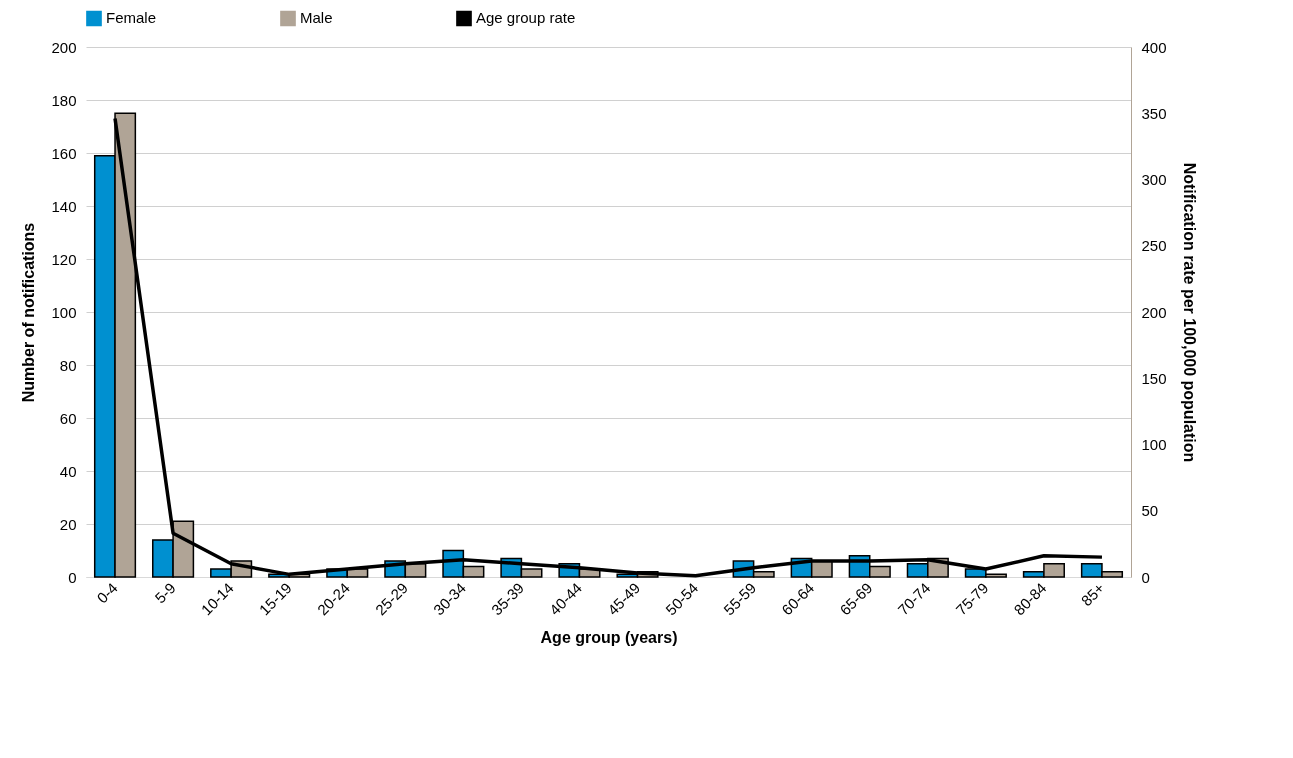 Image resolution: width=1293 pixels, height=758 pixels. Describe the element at coordinates (72, 577) in the screenshot. I see `y-tick-label: 0` at that location.